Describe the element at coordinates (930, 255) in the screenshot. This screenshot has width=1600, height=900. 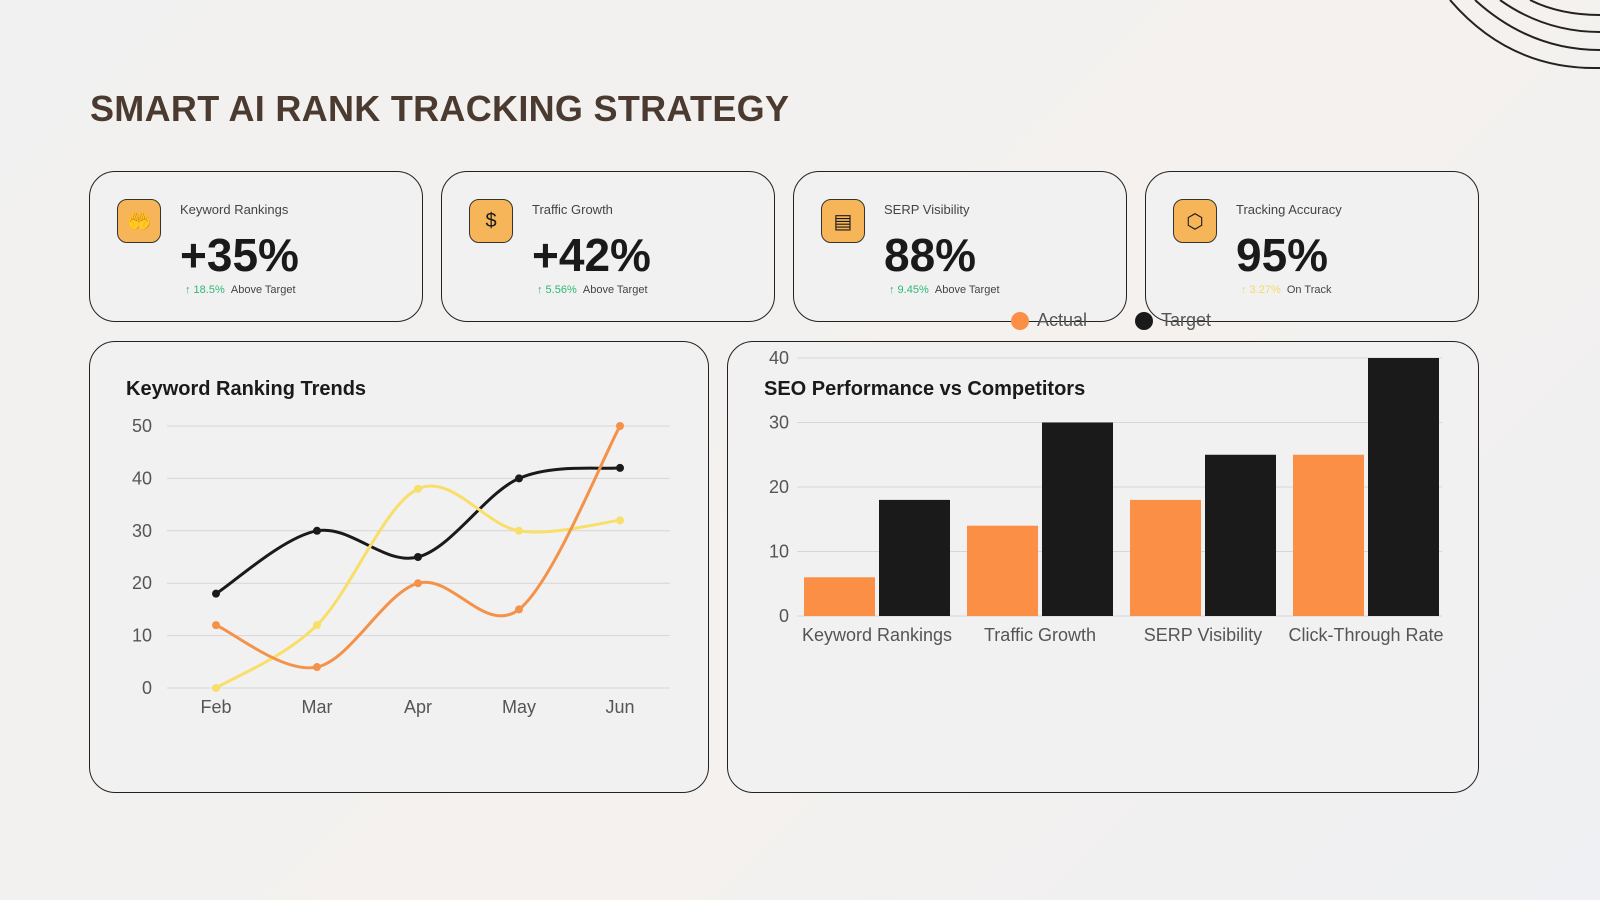
I see `kpi-value: 88%` at that location.